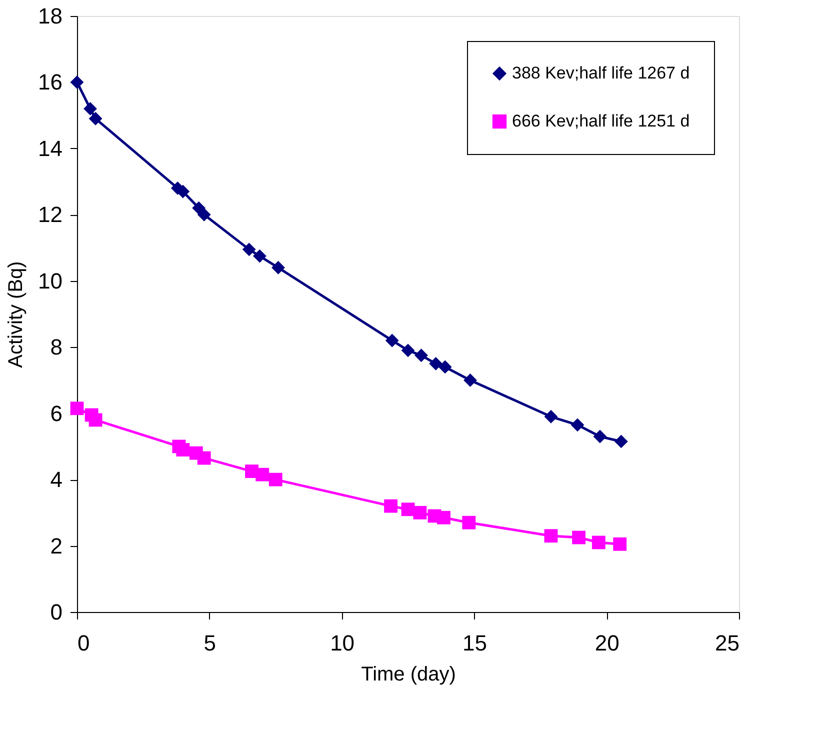 This screenshot has width=820, height=738. What do you see at coordinates (210, 643) in the screenshot?
I see `x-tick-label: 5` at bounding box center [210, 643].